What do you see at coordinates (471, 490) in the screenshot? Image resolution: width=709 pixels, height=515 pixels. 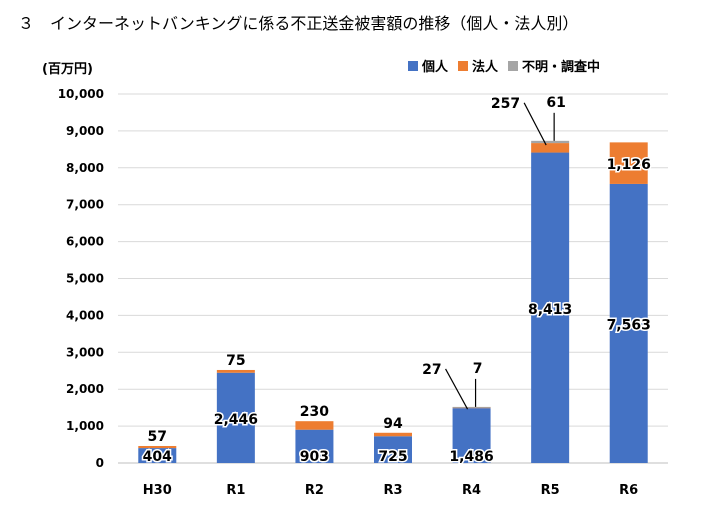 I see `x-tick-label: R4` at bounding box center [471, 490].